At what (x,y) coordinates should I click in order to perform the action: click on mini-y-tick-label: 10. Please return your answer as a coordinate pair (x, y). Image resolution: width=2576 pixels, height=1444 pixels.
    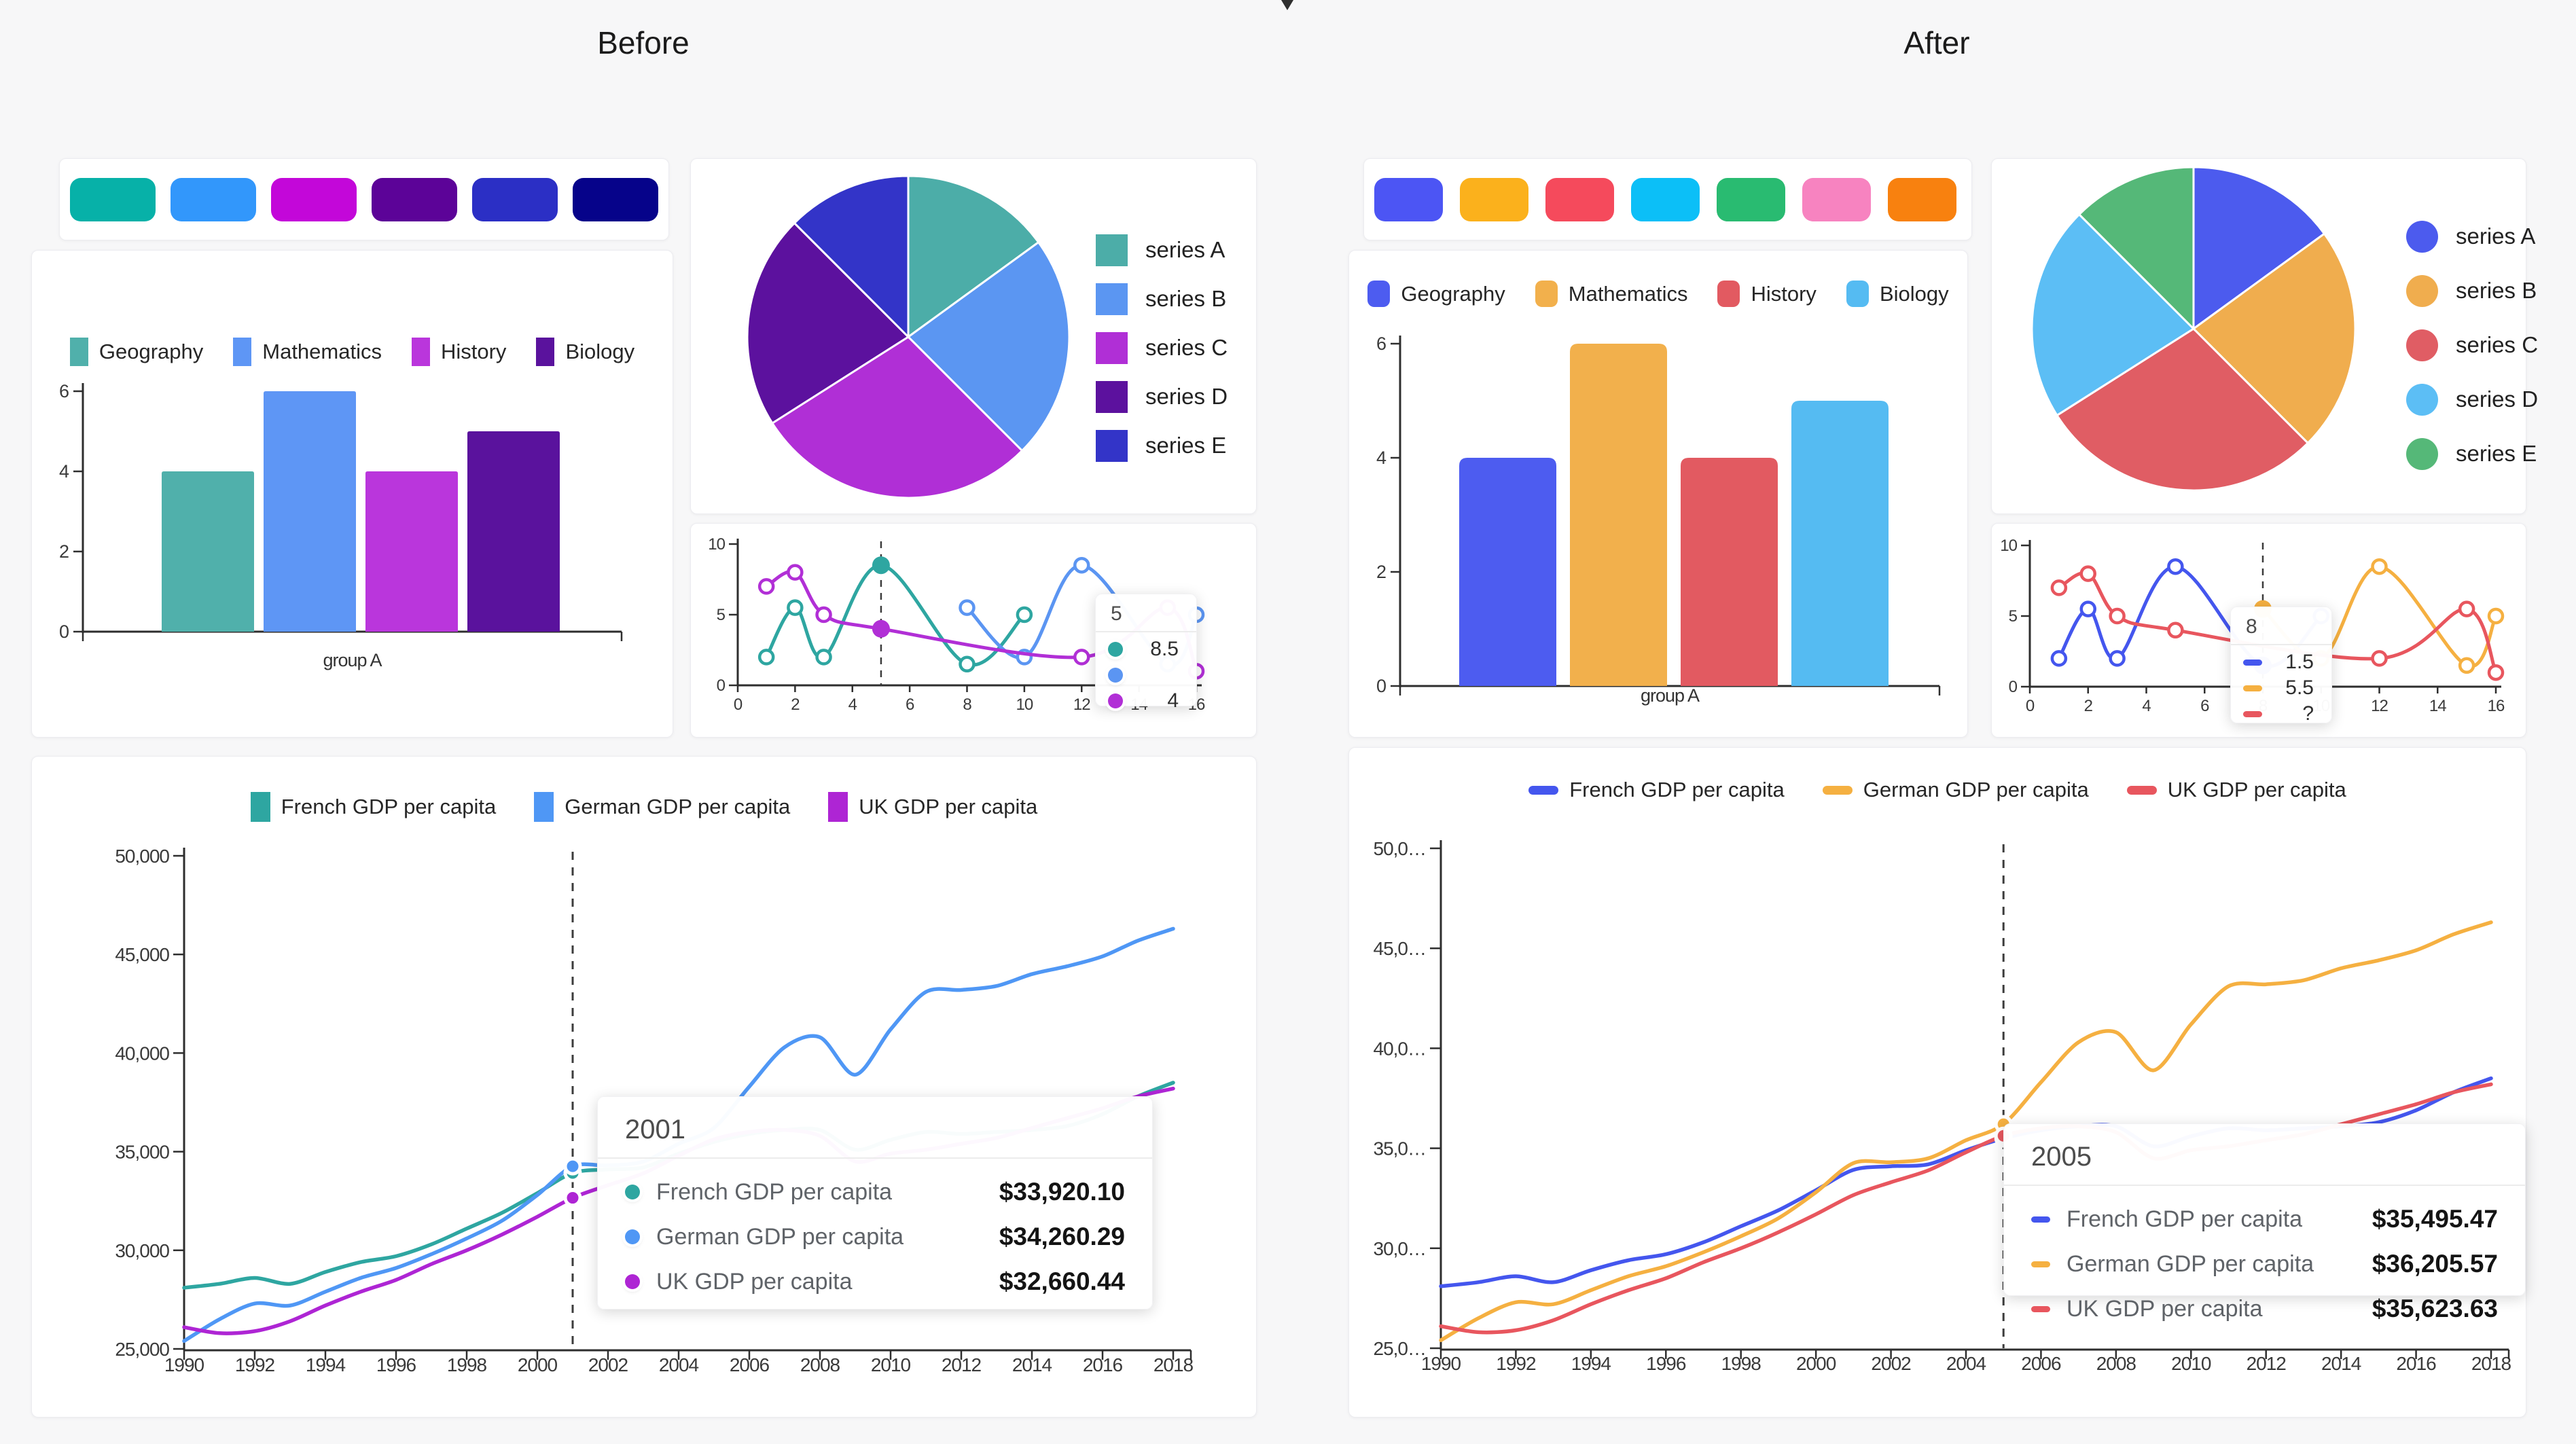
    Looking at the image, I should click on (716, 545).